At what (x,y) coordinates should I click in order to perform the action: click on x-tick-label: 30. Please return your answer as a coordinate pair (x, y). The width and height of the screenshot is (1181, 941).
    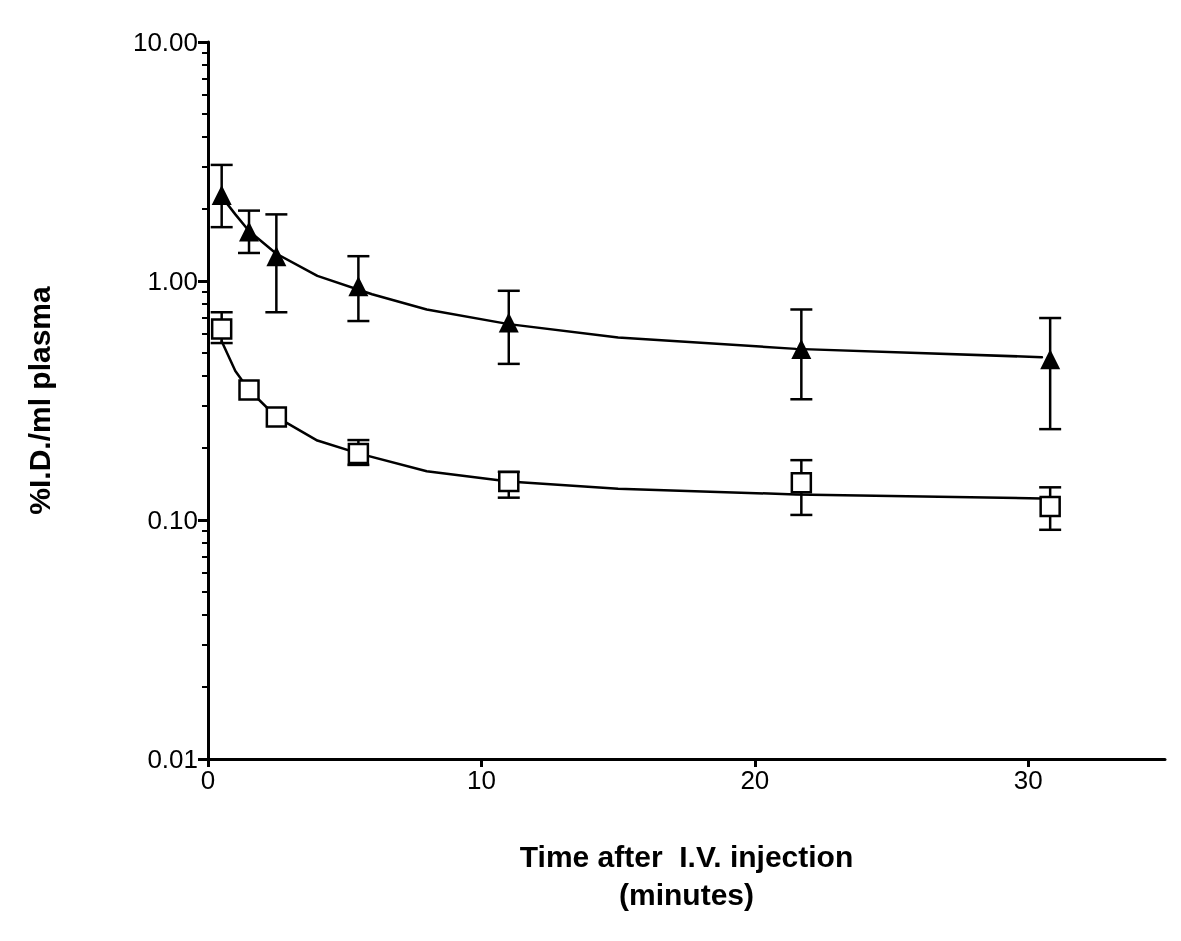
    Looking at the image, I should click on (1028, 780).